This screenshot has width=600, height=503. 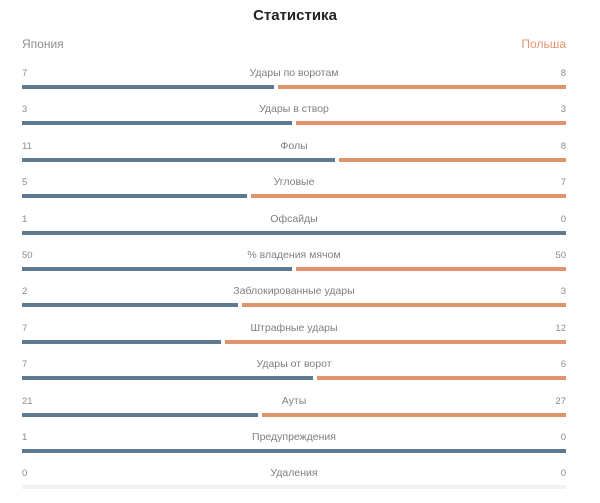 I want to click on stat-row: 5 Угловые 7, so click(x=294, y=185).